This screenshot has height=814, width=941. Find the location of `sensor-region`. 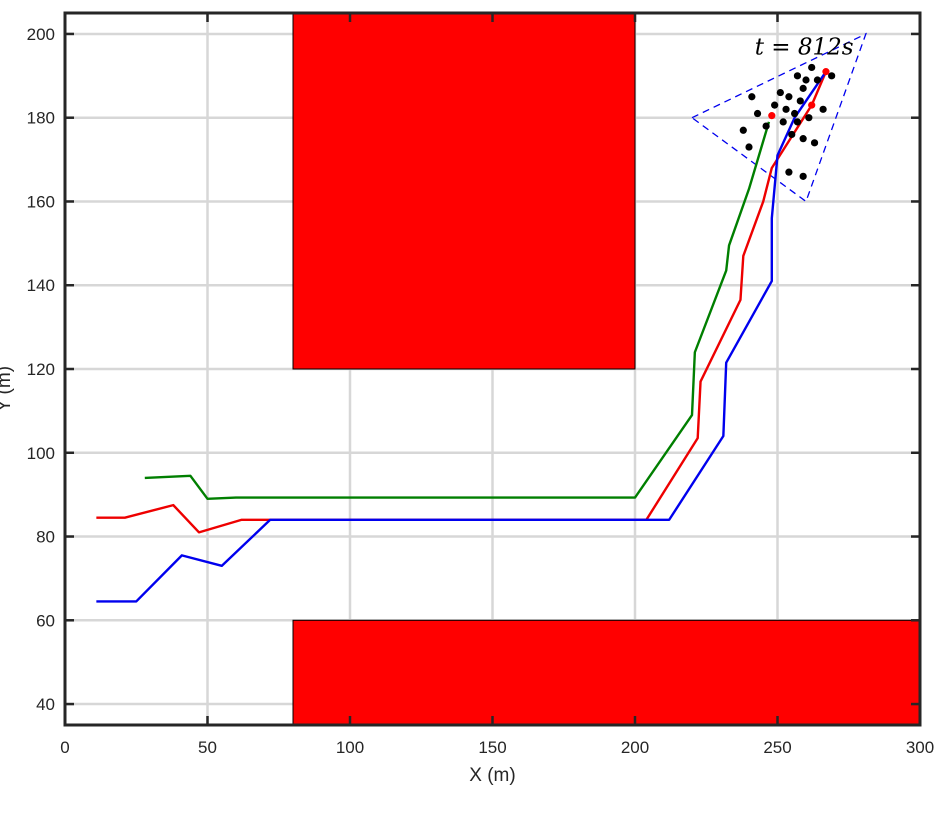

sensor-region is located at coordinates (778, 117).